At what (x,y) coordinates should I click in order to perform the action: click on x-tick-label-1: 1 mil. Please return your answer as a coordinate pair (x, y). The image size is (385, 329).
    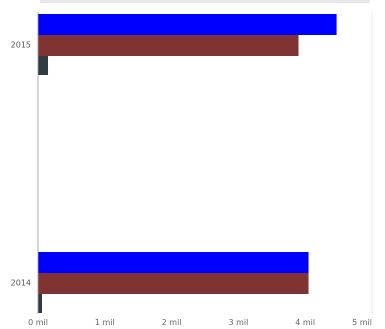
    Looking at the image, I should click on (105, 322).